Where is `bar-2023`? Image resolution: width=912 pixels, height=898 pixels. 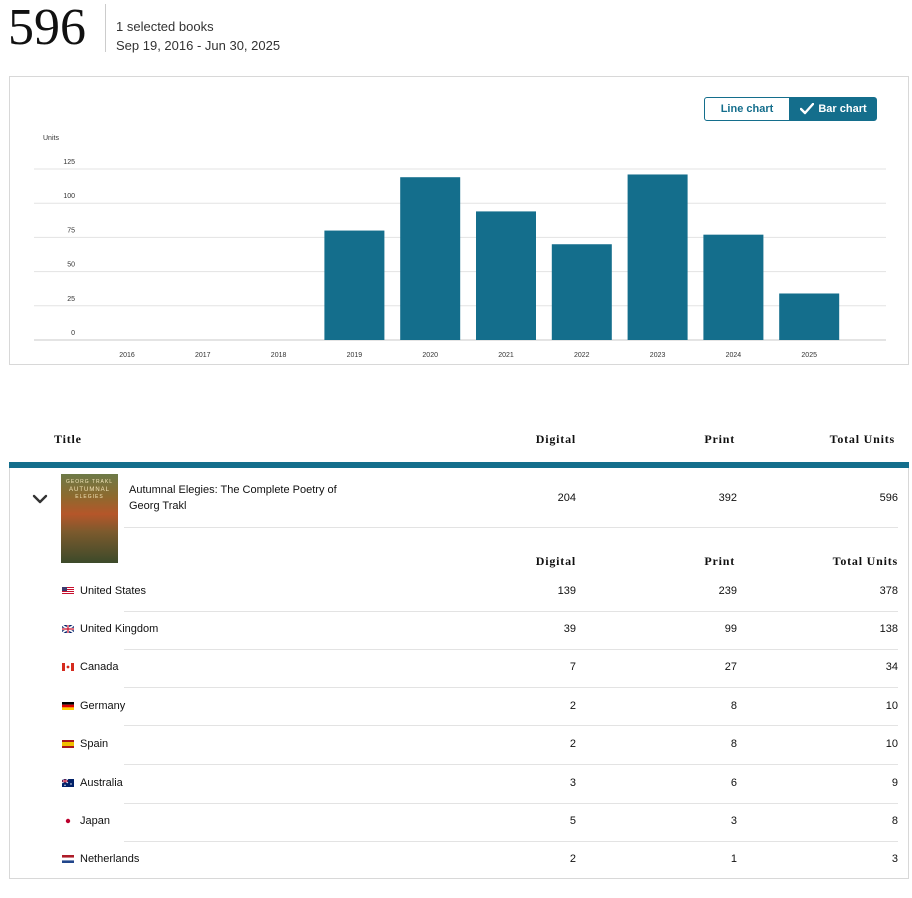
bar-2023 is located at coordinates (657, 257).